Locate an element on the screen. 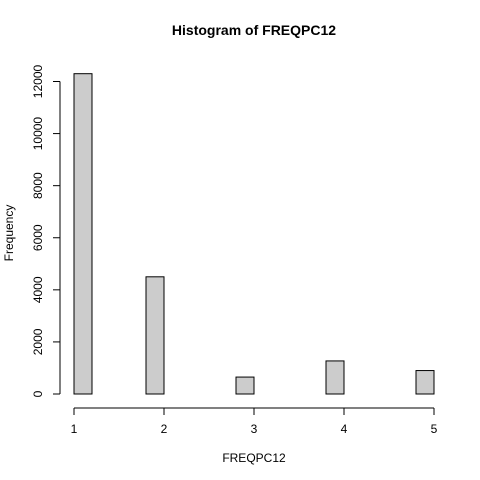 The height and width of the screenshot is (480, 480). x-tick-label: 2 is located at coordinates (164, 429).